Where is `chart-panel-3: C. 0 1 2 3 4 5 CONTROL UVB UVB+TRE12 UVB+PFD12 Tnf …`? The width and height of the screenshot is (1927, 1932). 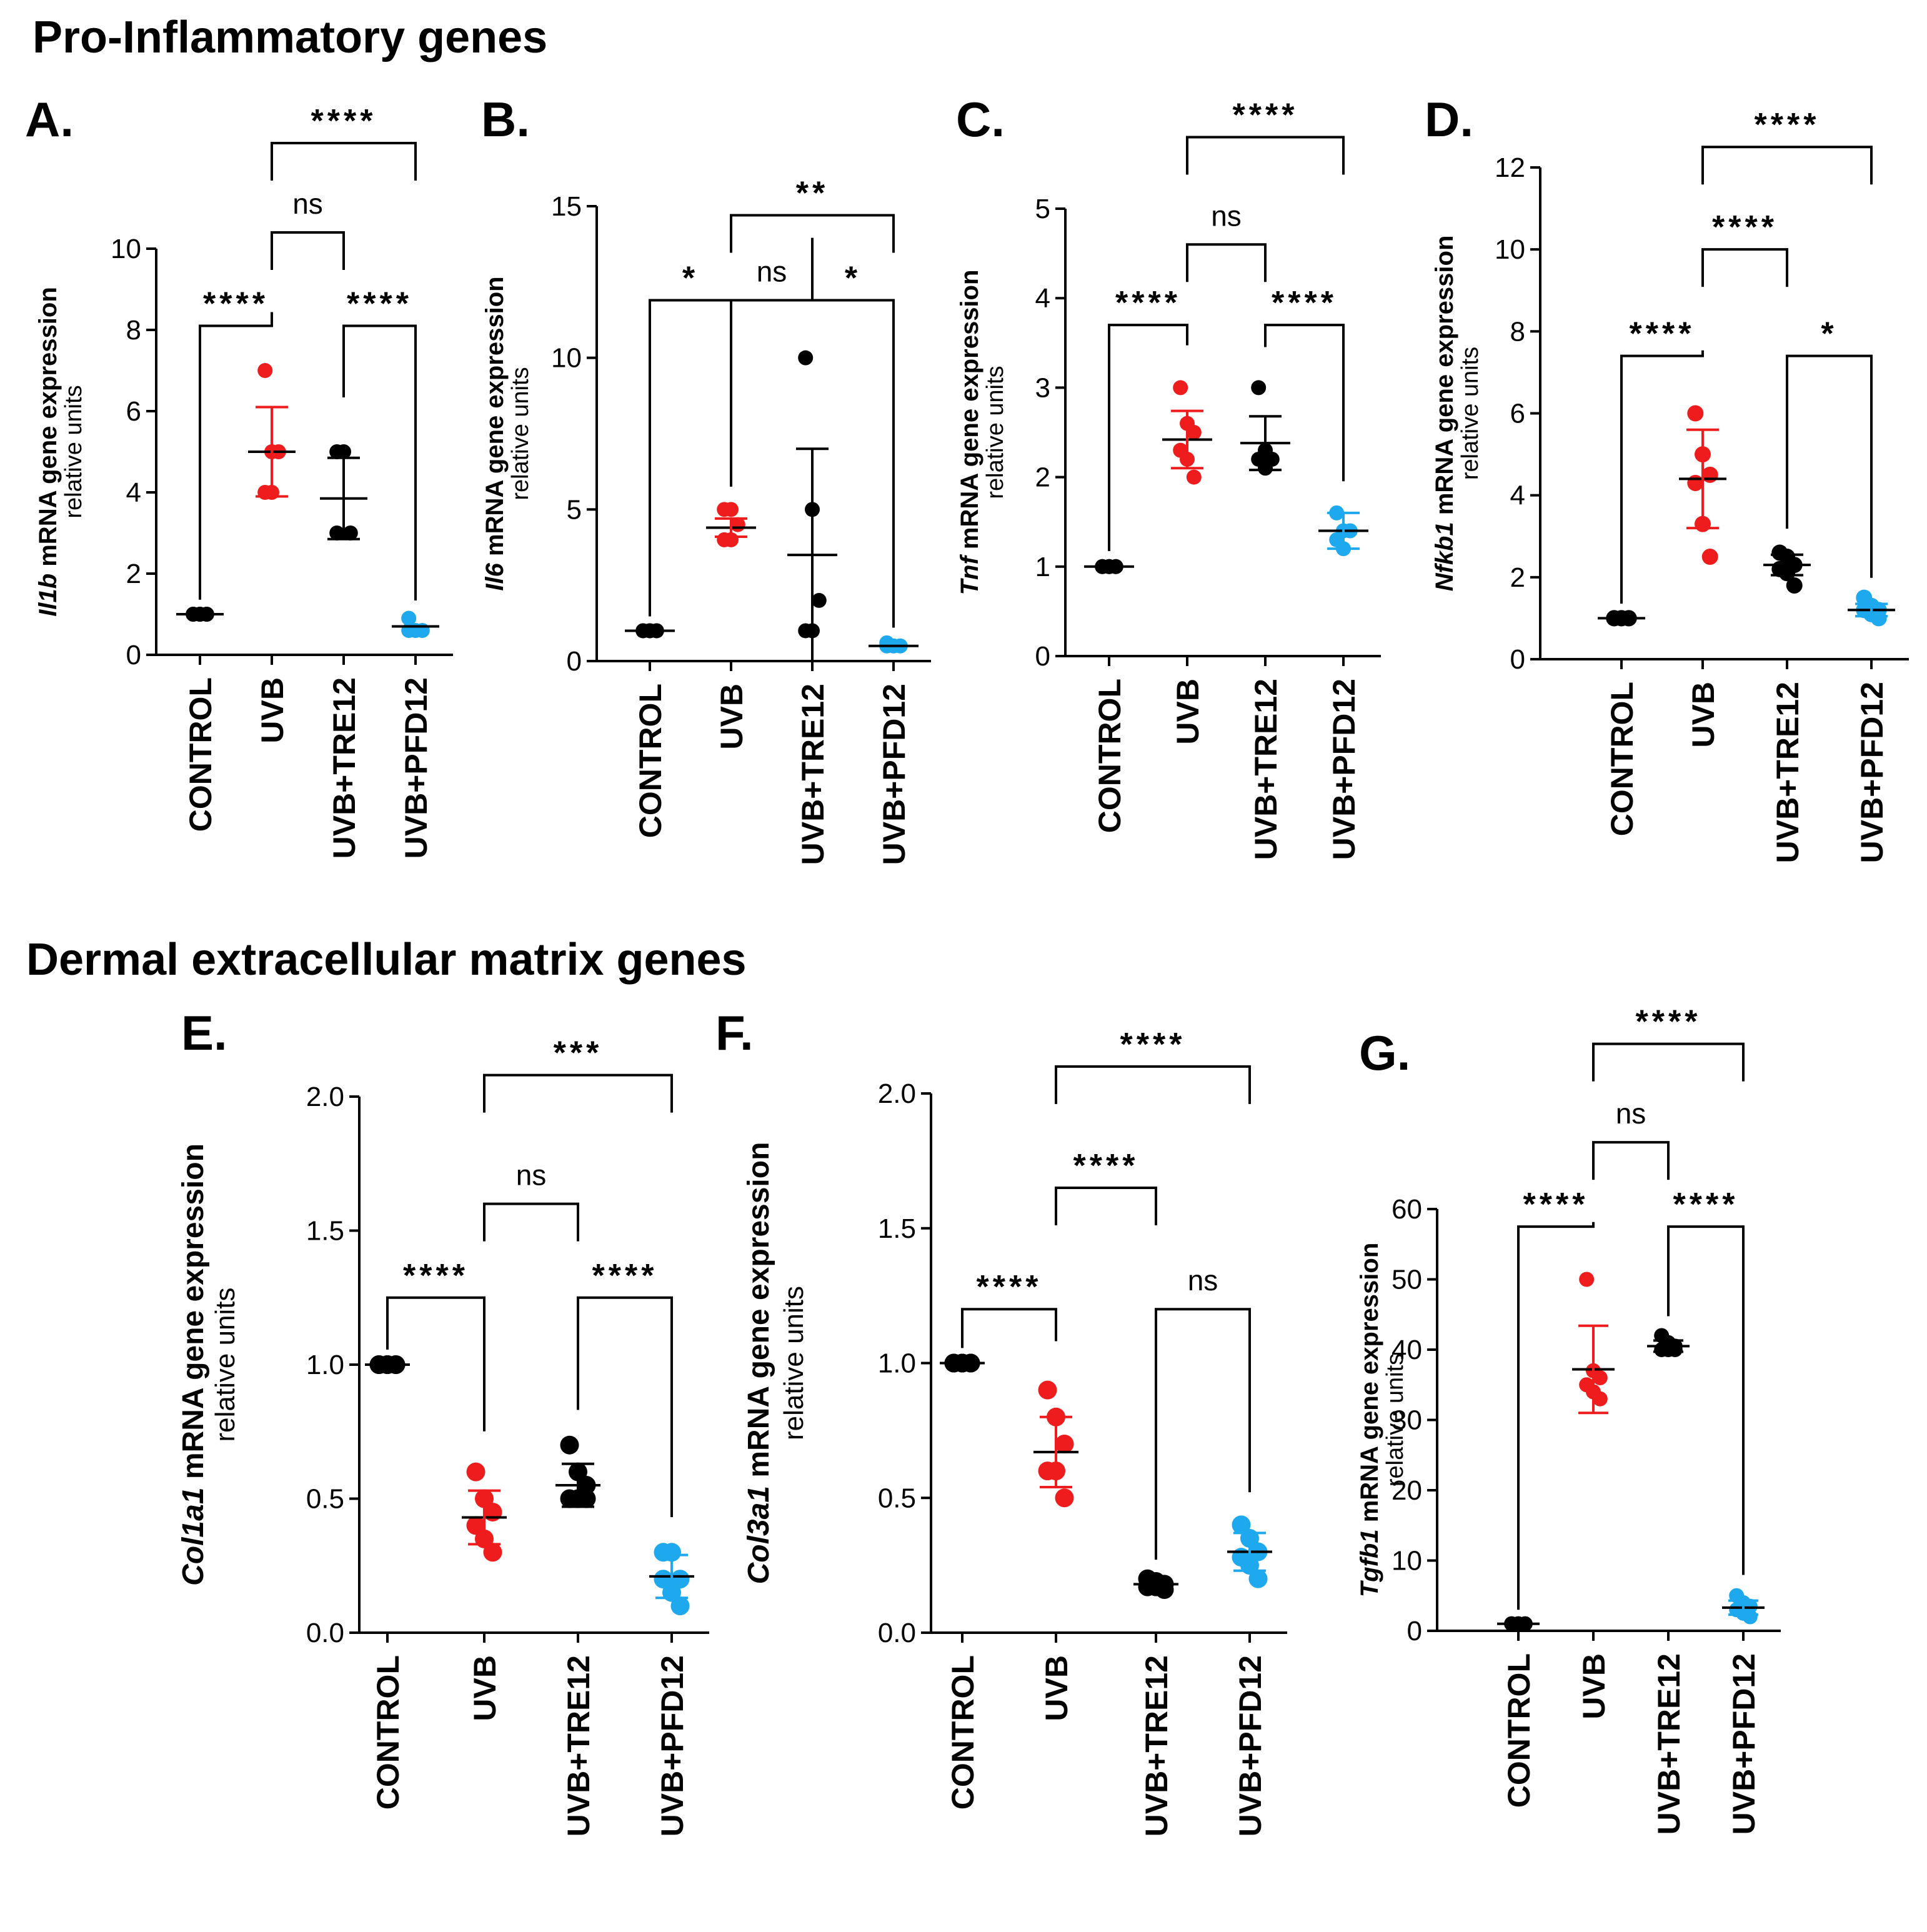
chart-panel-3: C. 0 1 2 3 4 5 CONTROL UVB UVB+TRE12 UVB+PFD12 Tnf … is located at coordinates (1168, 476).